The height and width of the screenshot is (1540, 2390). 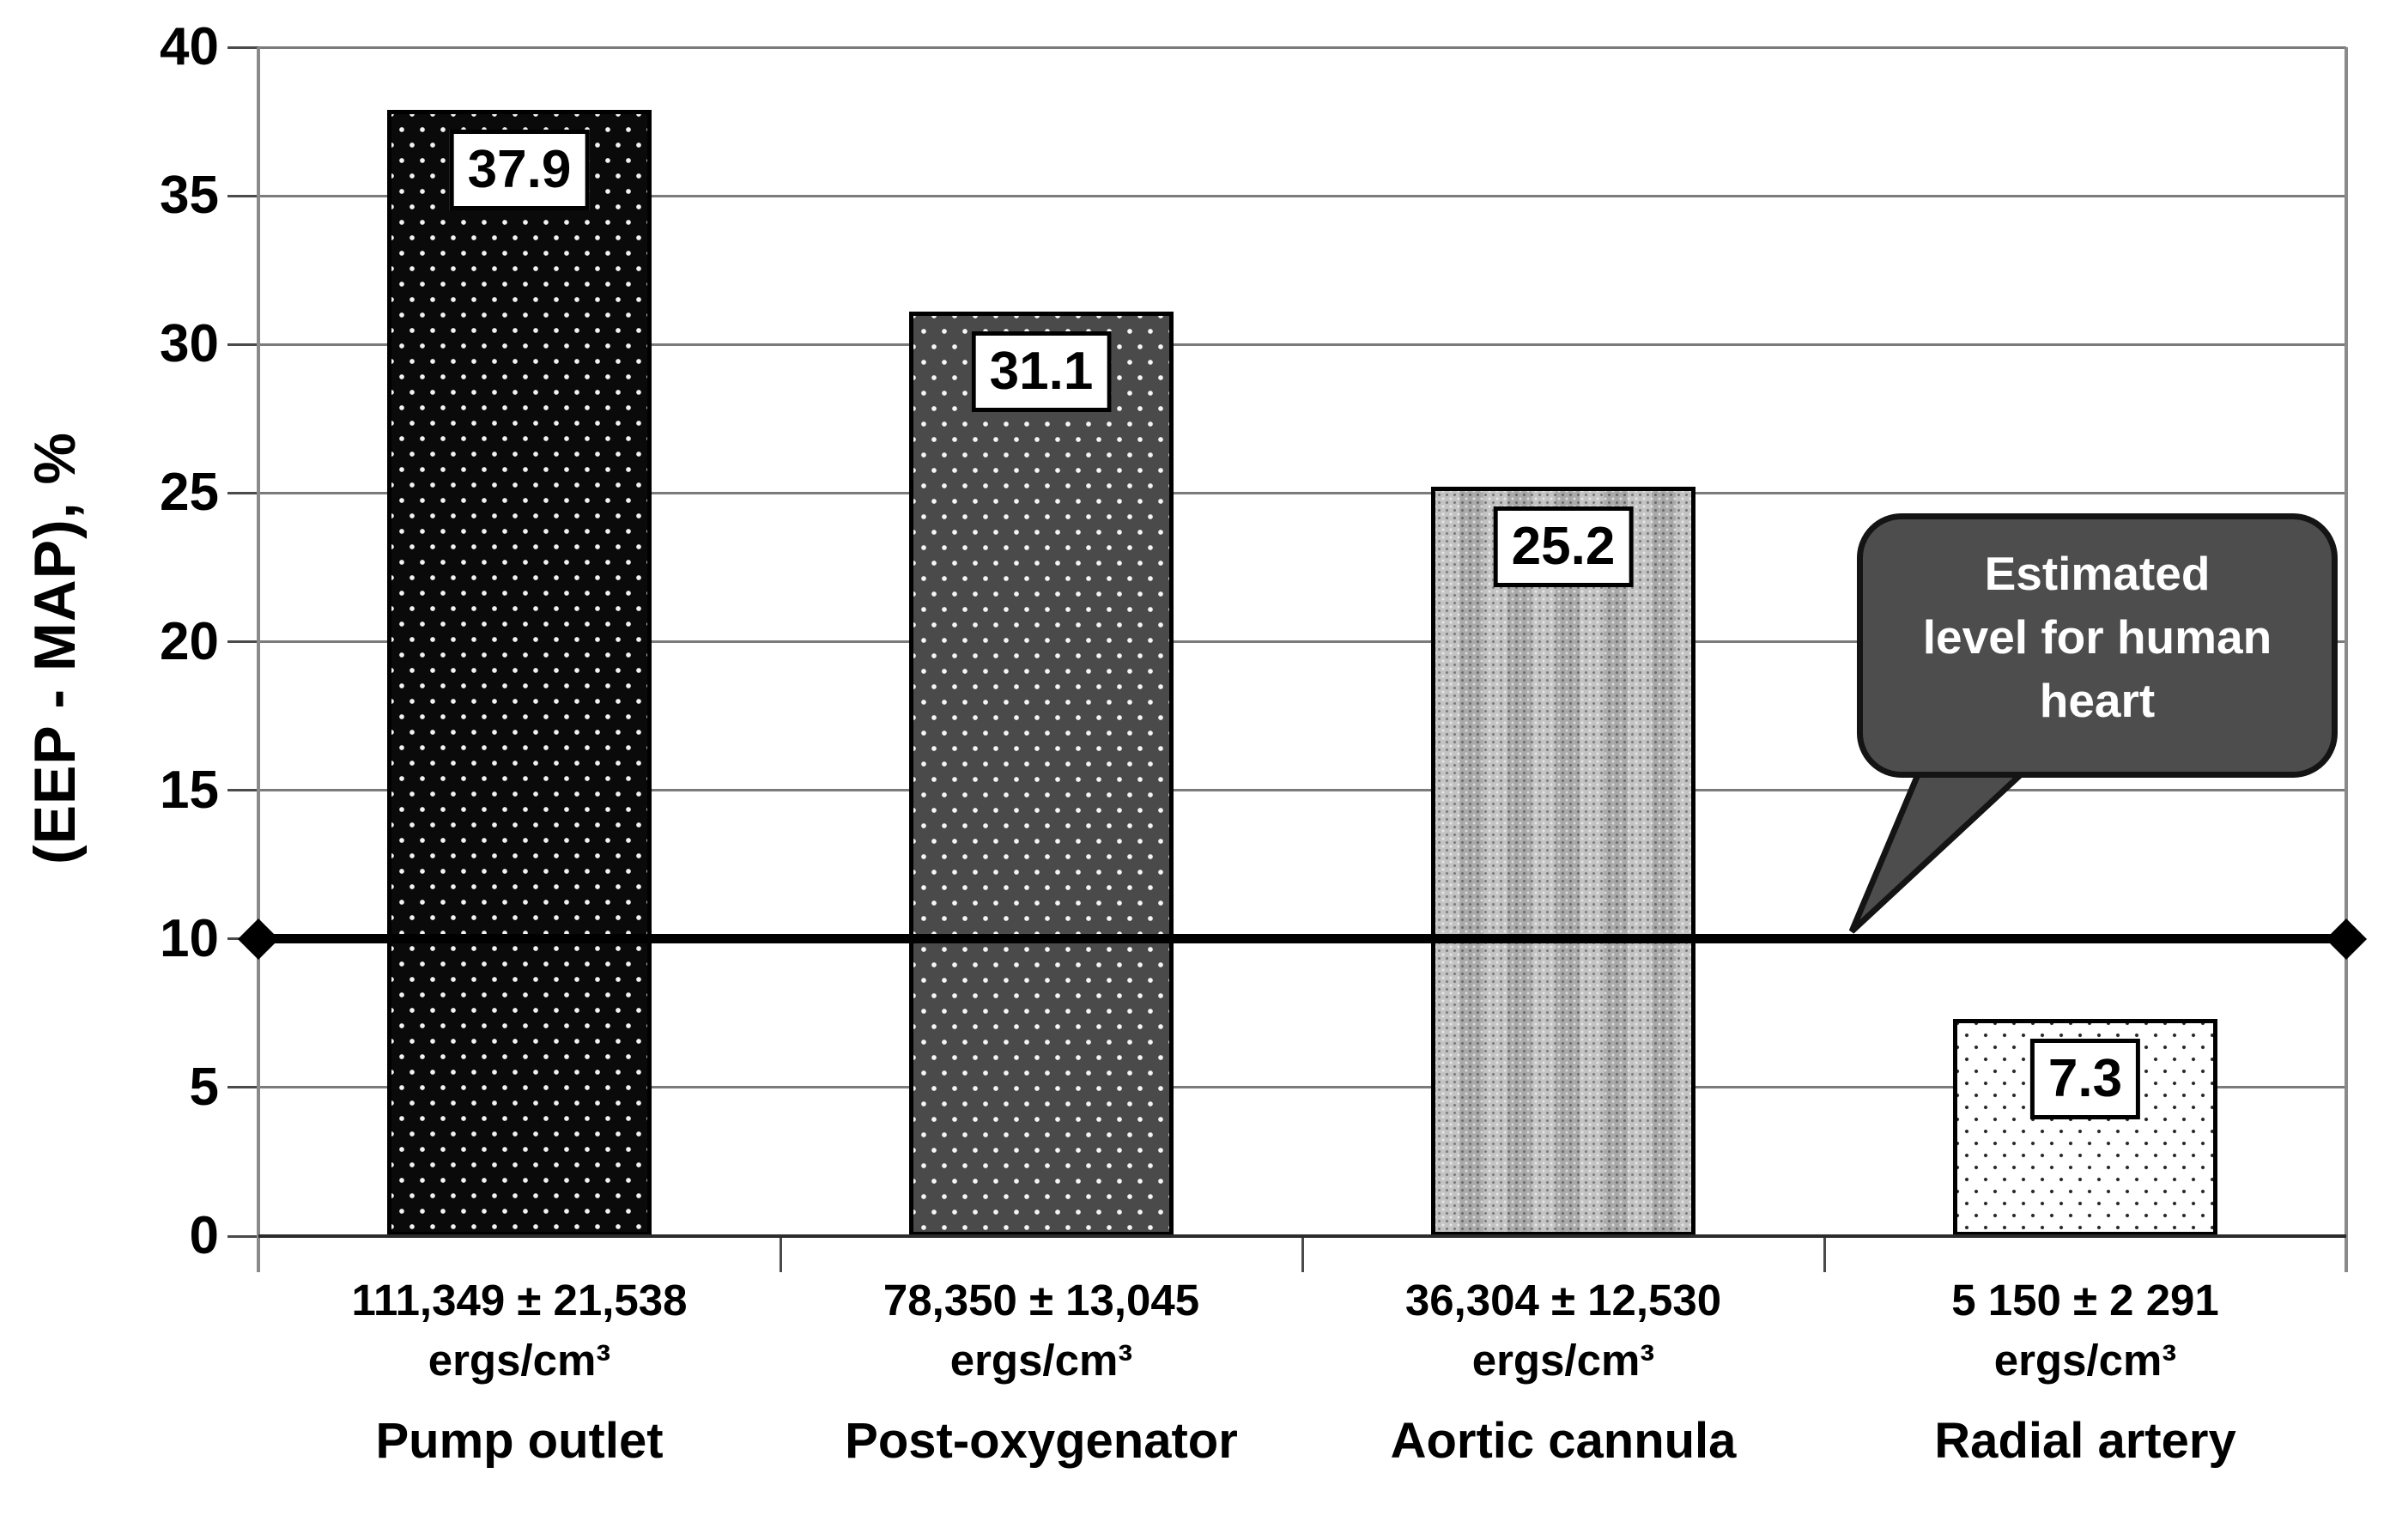 I want to click on bar-radial-artery: 7.3, so click(x=2085, y=1127).